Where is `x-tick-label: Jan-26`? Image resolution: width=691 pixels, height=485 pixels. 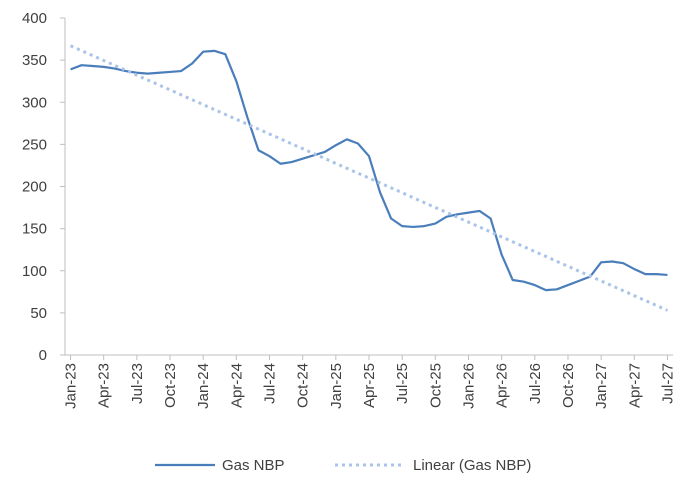 x-tick-label: Jan-26 is located at coordinates (468, 386).